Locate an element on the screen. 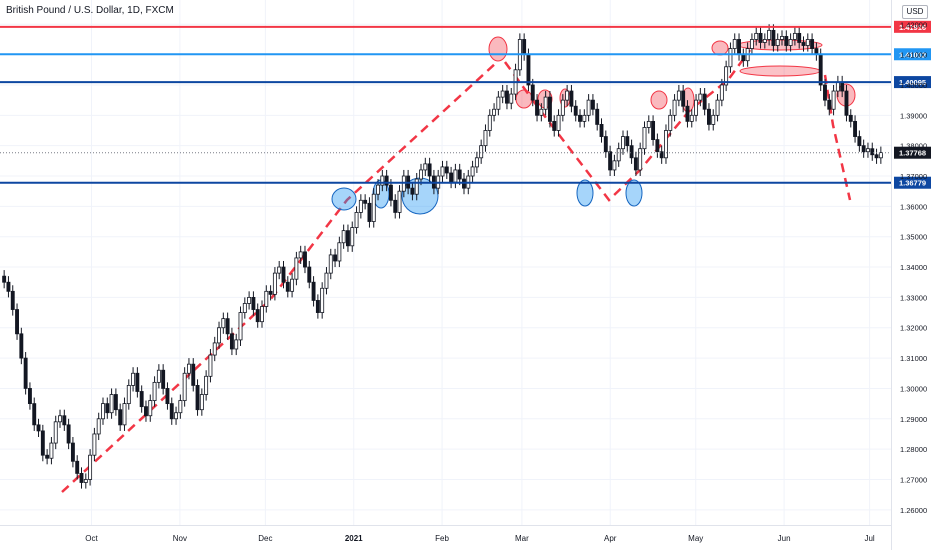 This screenshot has height=550, width=932. x-tick-label: Nov is located at coordinates (180, 538).